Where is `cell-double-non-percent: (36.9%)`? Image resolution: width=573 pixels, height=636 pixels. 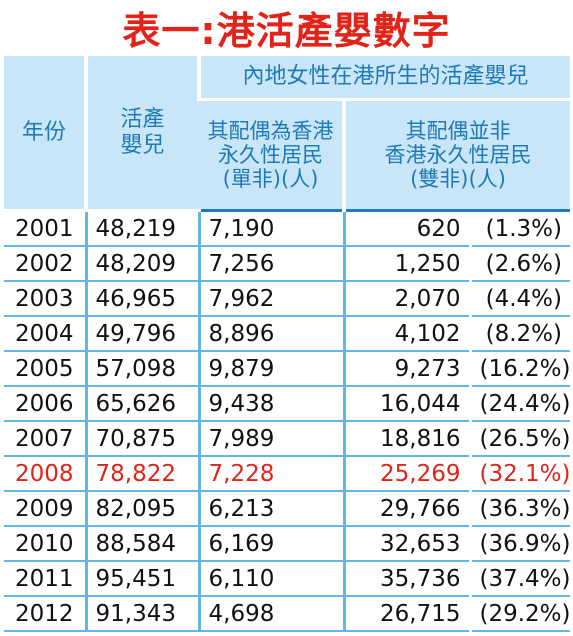 cell-double-non-percent: (36.9%) is located at coordinates (519, 544).